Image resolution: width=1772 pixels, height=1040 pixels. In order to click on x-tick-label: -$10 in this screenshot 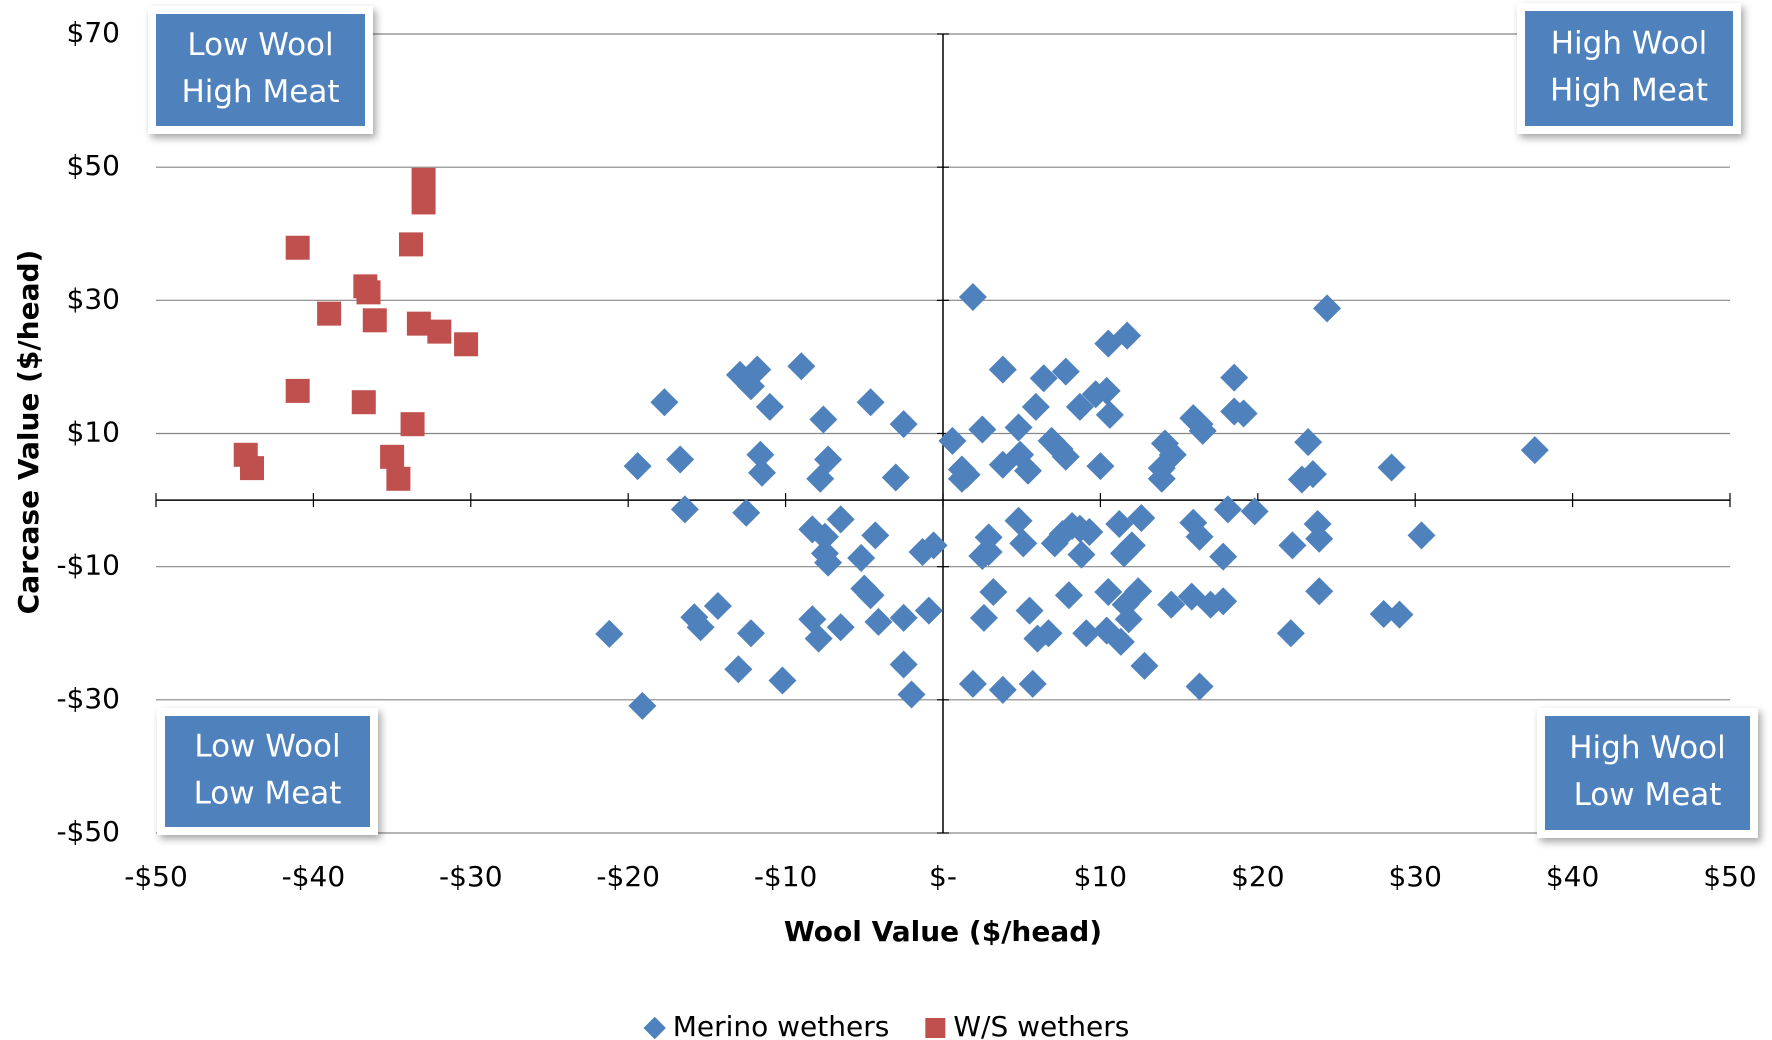, I will do `click(786, 876)`.